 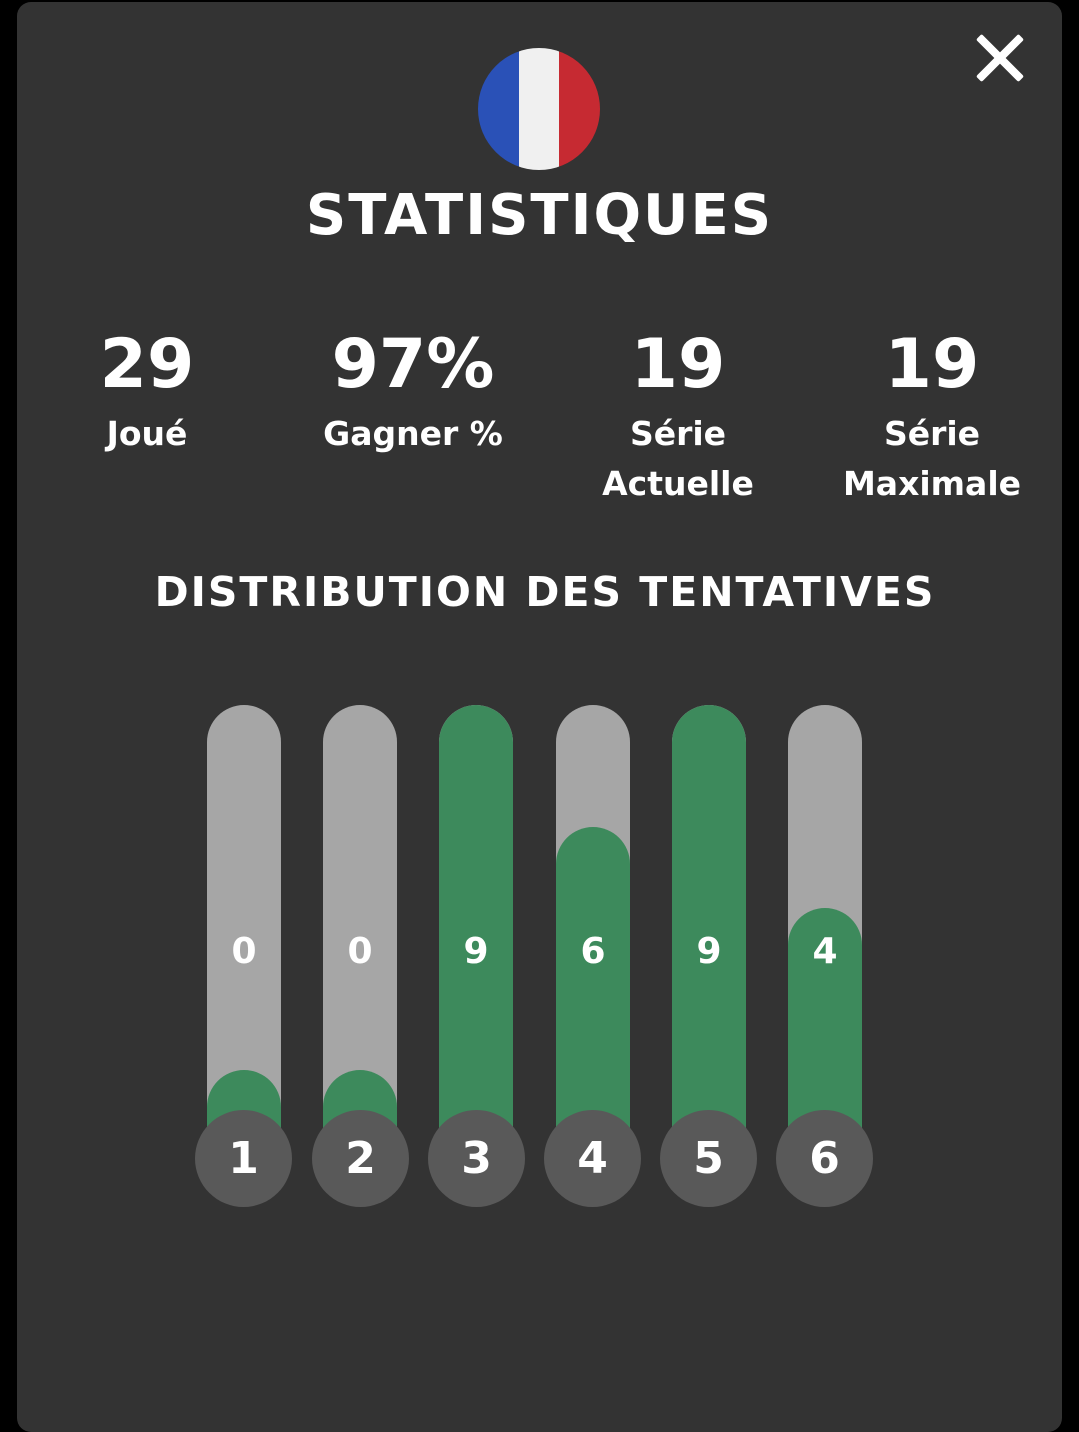 I want to click on guess-number-1: 1, so click(x=243, y=1158).